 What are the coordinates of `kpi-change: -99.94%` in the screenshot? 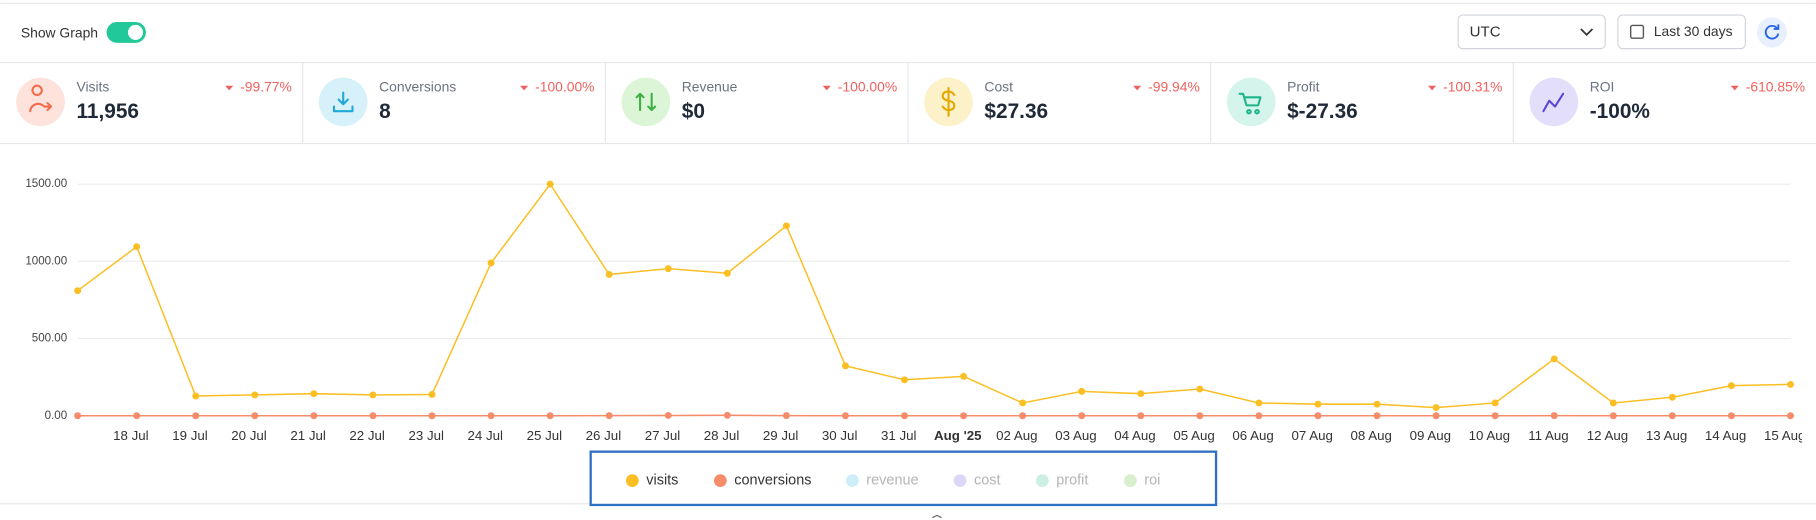 It's located at (1174, 87).